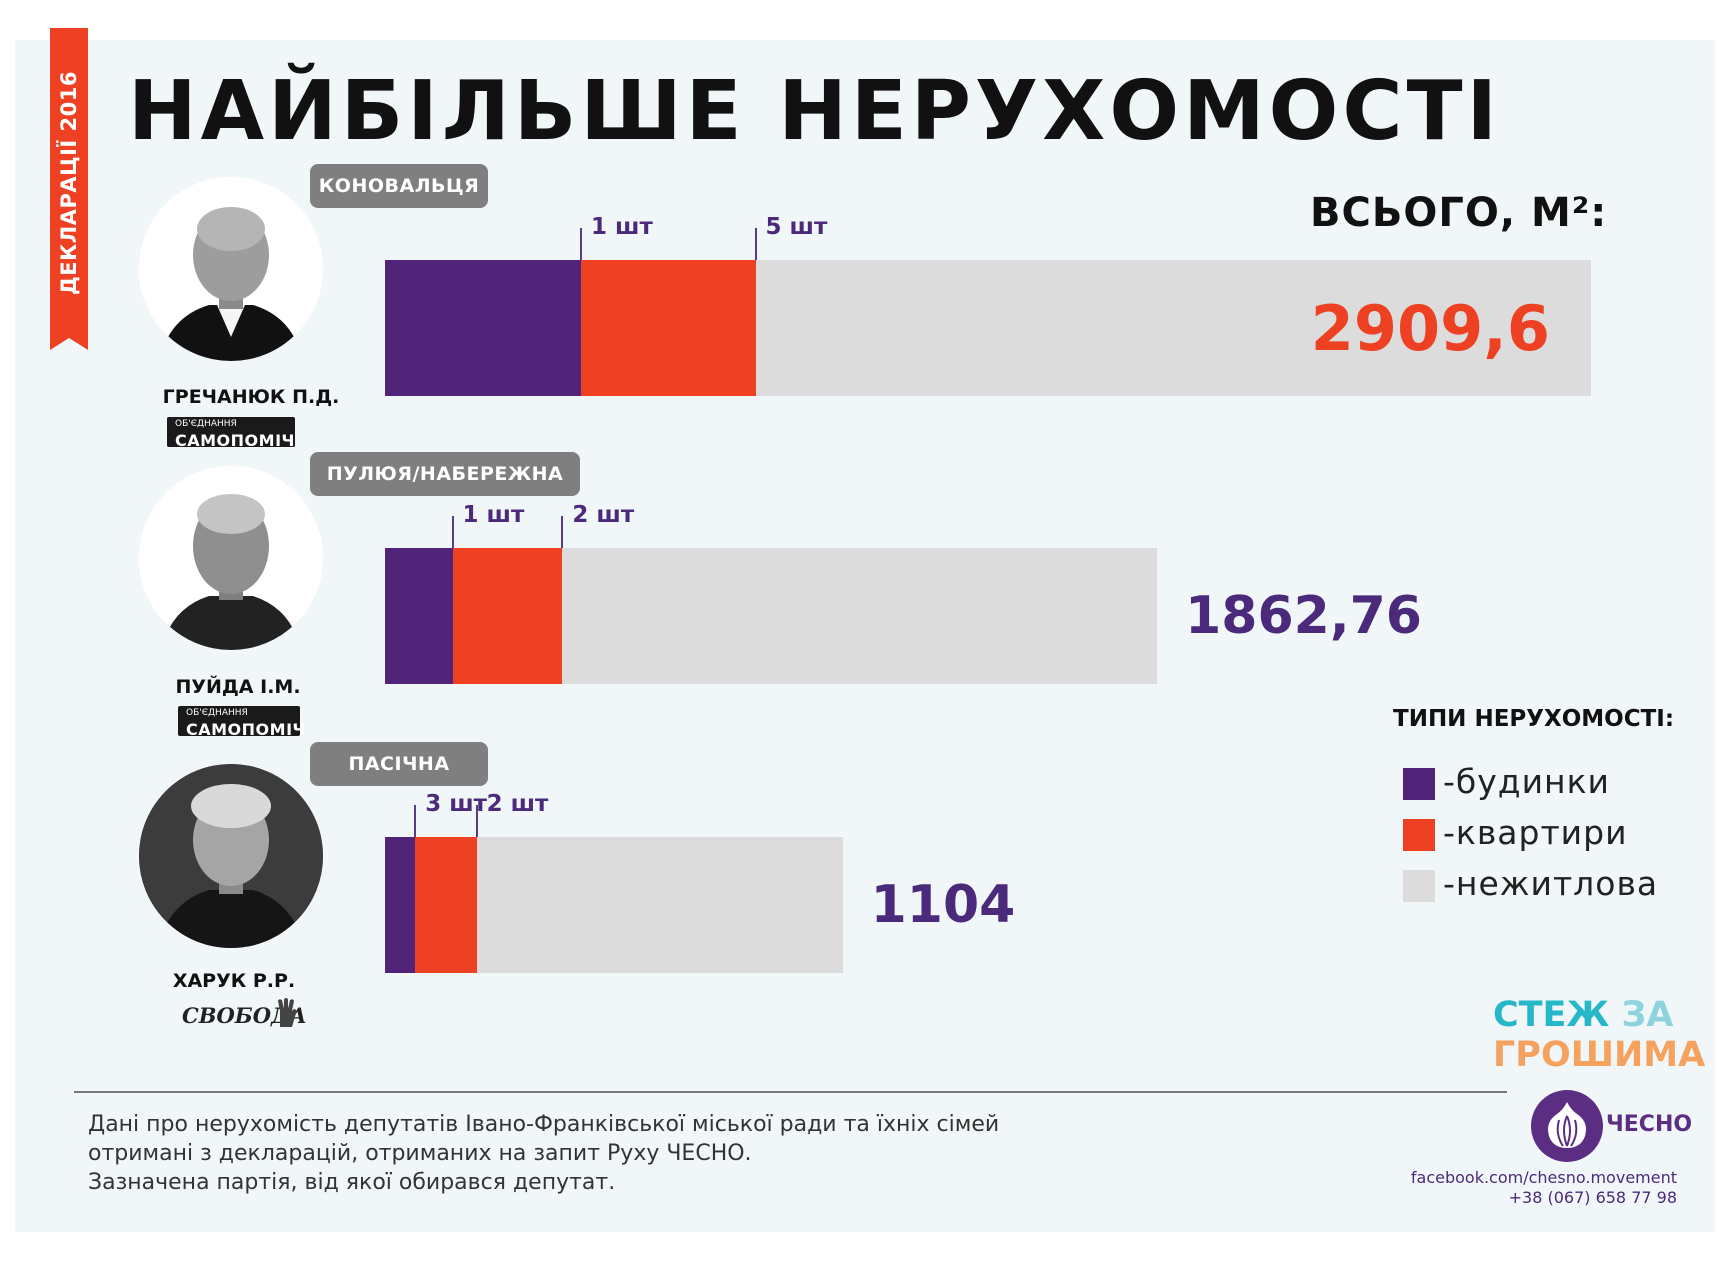 This screenshot has height=1270, width=1733. What do you see at coordinates (399, 186) in the screenshot?
I see `district-label: КОНОВАЛЬЦЯ` at bounding box center [399, 186].